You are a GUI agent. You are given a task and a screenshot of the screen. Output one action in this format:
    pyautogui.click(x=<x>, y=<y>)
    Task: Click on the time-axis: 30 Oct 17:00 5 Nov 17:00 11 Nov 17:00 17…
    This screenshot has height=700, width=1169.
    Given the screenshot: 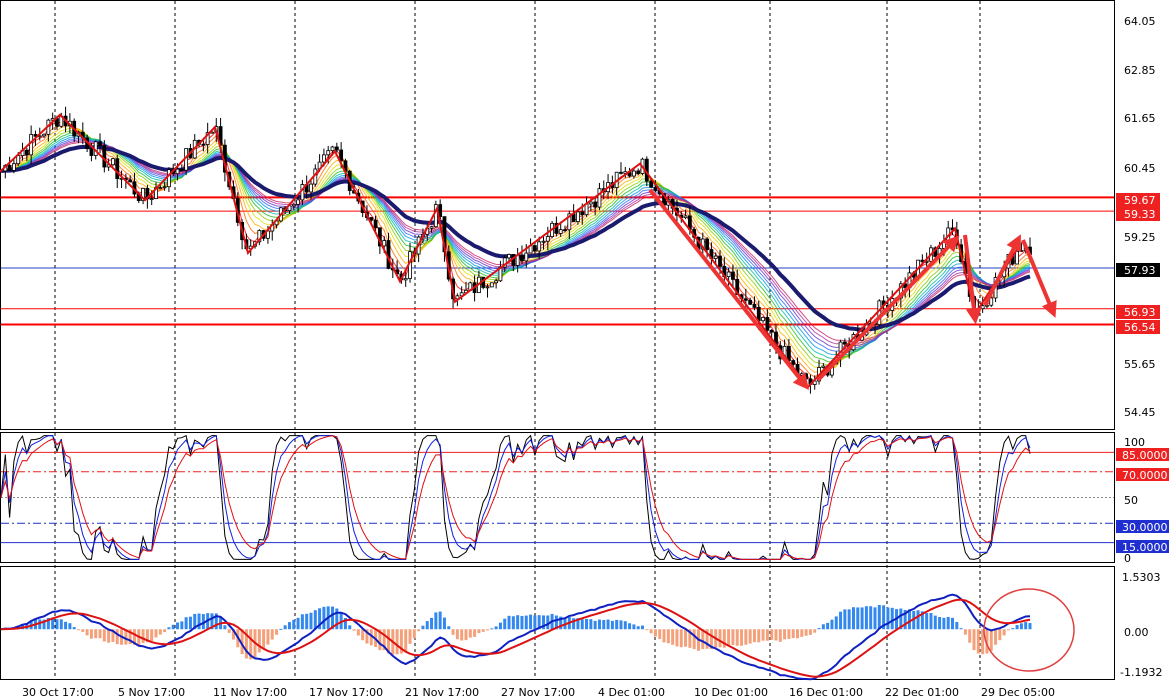 What is the action you would take?
    pyautogui.click(x=538, y=692)
    